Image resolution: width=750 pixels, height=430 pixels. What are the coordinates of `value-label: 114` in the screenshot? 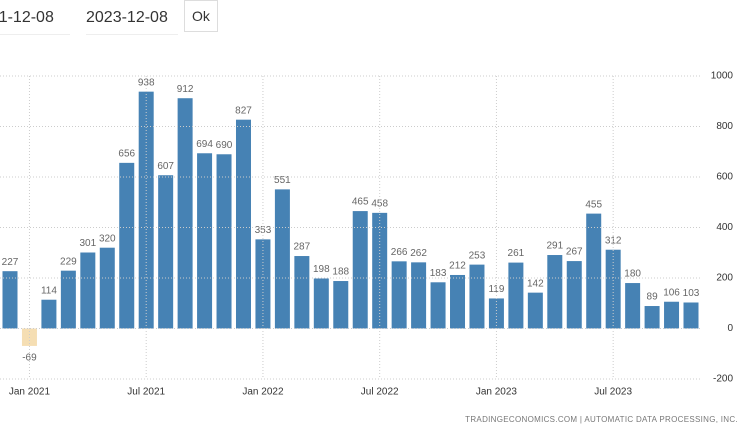 It's located at (49, 290).